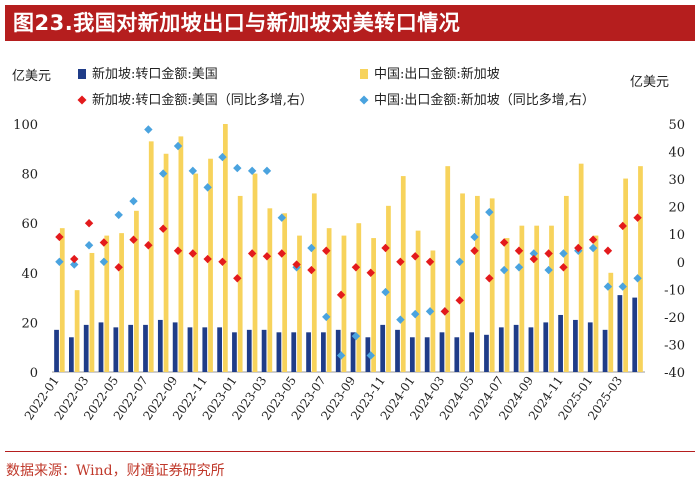  Describe the element at coordinates (674, 345) in the screenshot. I see `y-right-tick-label: -30` at that location.